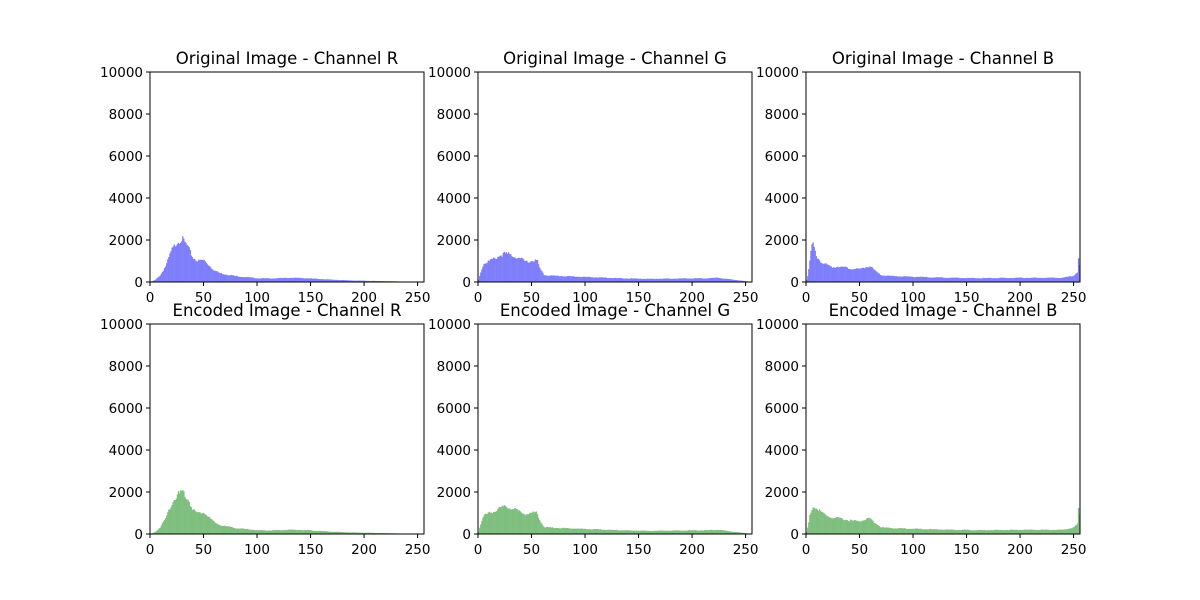 The height and width of the screenshot is (600, 1200). Describe the element at coordinates (126, 367) in the screenshot. I see `y-tick-label: 8000` at that location.